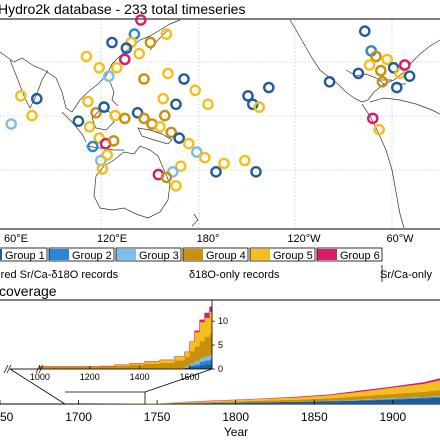 The height and width of the screenshot is (440, 440). What do you see at coordinates (114, 94) in the screenshot?
I see `philippines` at bounding box center [114, 94].